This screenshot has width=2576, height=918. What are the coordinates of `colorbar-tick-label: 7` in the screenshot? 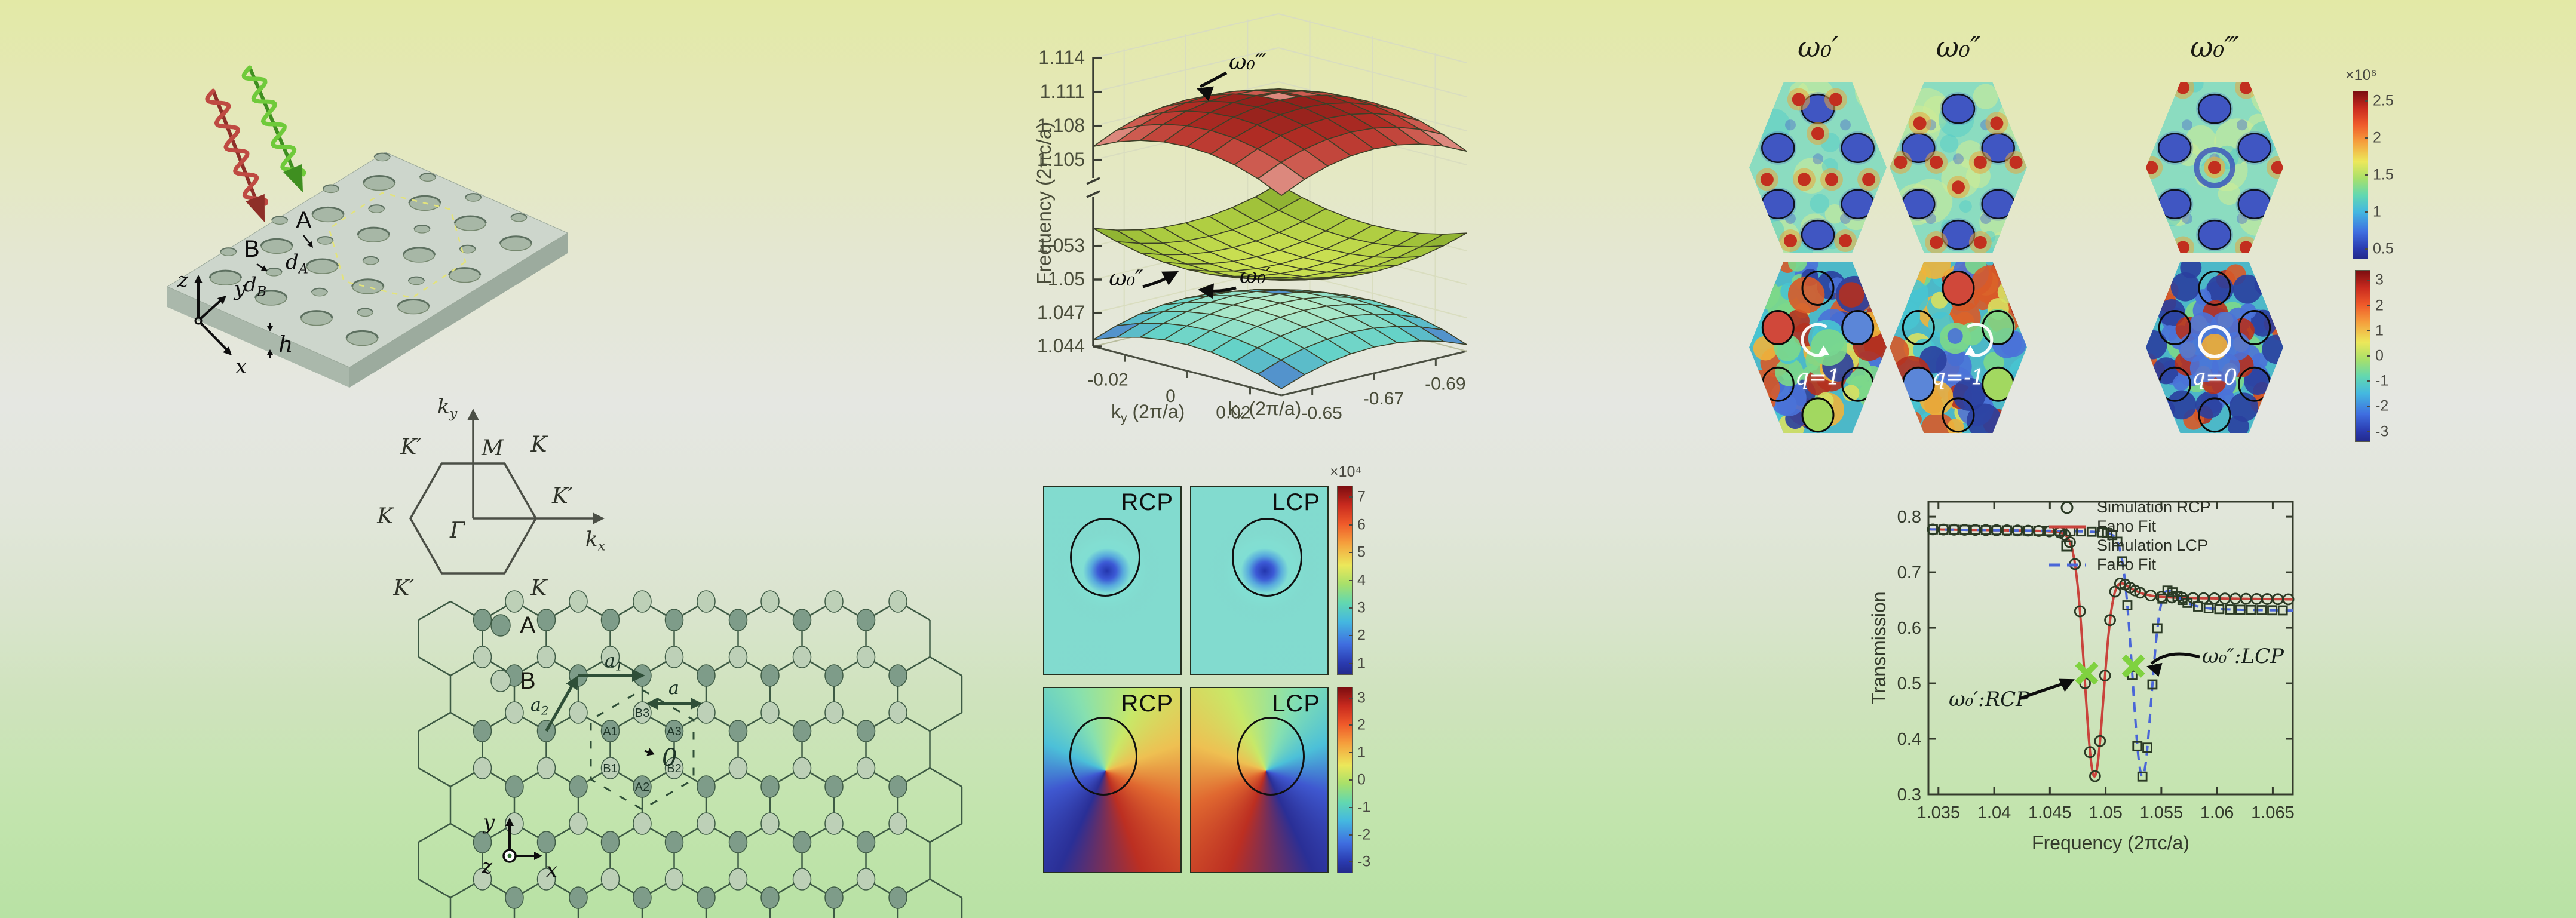 It's located at (1362, 496).